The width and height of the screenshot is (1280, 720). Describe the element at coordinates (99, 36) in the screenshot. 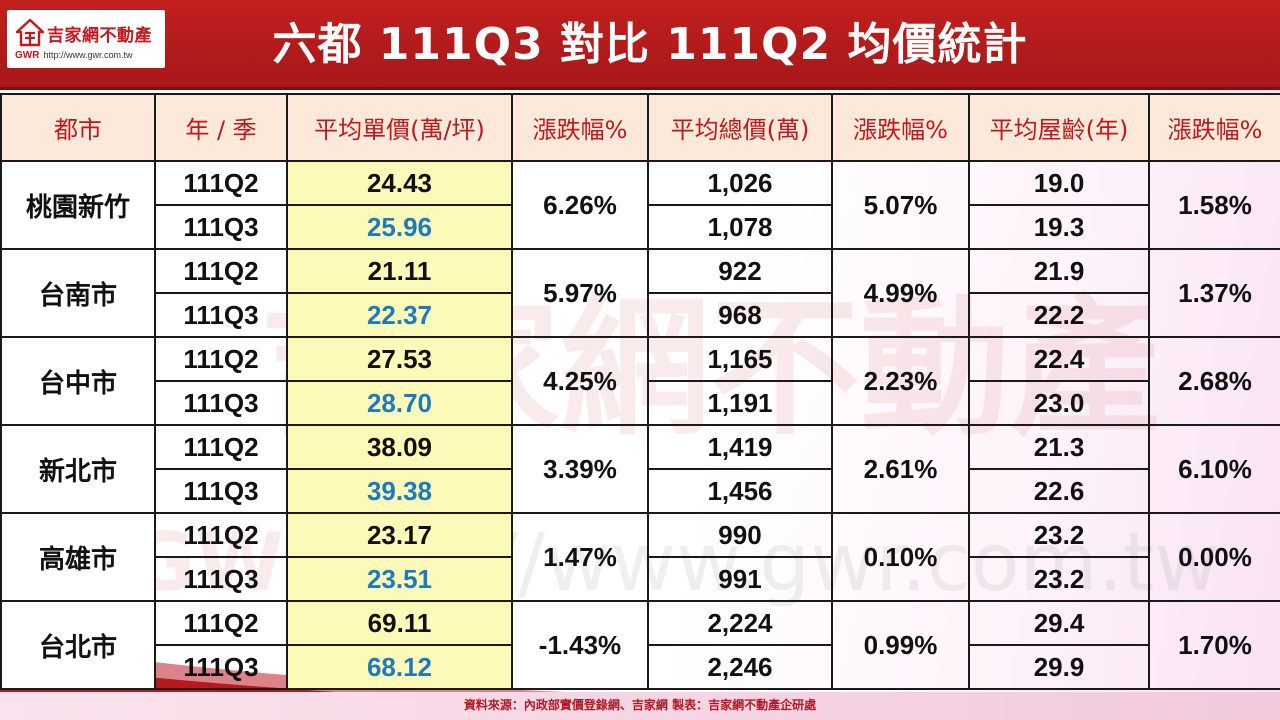

I see `logo-name: 吉家網不動產` at that location.